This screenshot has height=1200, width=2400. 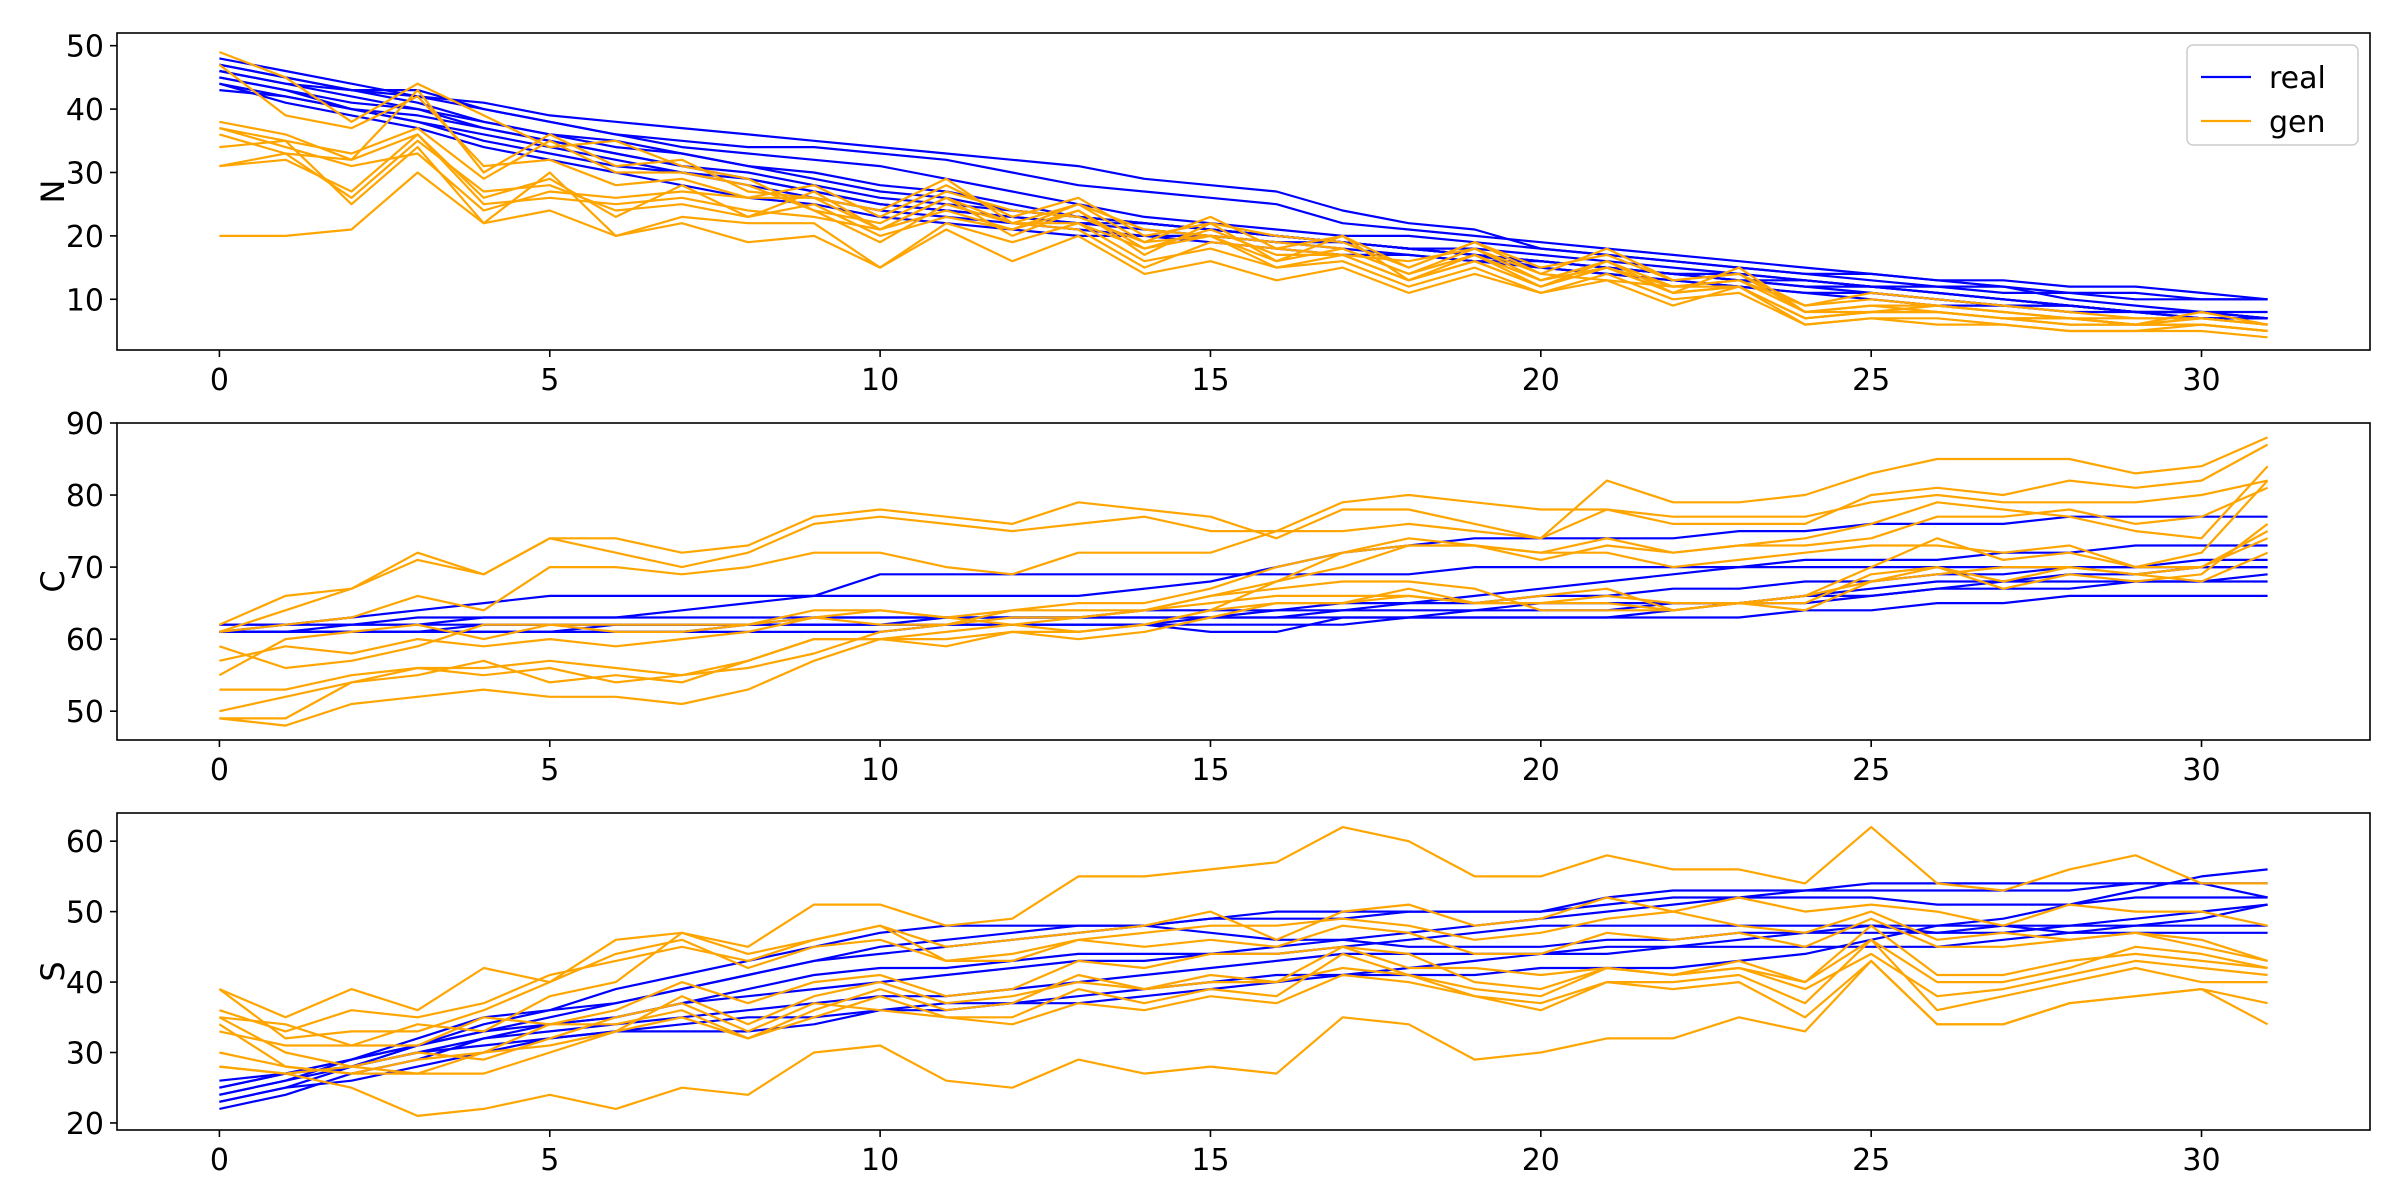 What do you see at coordinates (85, 424) in the screenshot?
I see `y-tick-label: 90` at bounding box center [85, 424].